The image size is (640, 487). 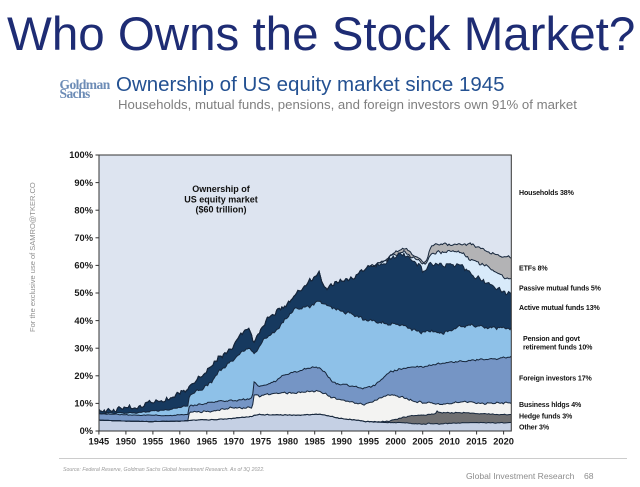 What do you see at coordinates (221, 199) in the screenshot?
I see `svg-text: US equity market` at bounding box center [221, 199].